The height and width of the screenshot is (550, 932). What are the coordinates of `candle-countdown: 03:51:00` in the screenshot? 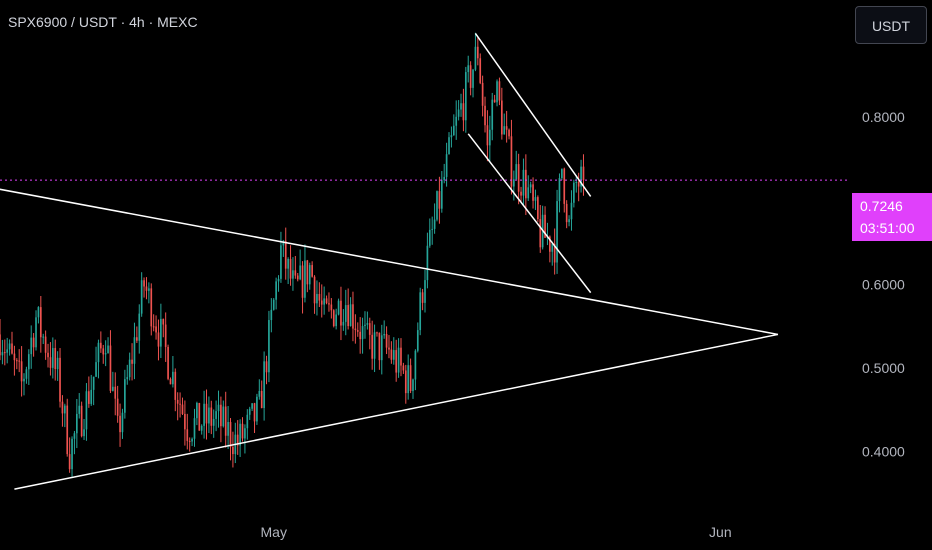 It's located at (887, 228).